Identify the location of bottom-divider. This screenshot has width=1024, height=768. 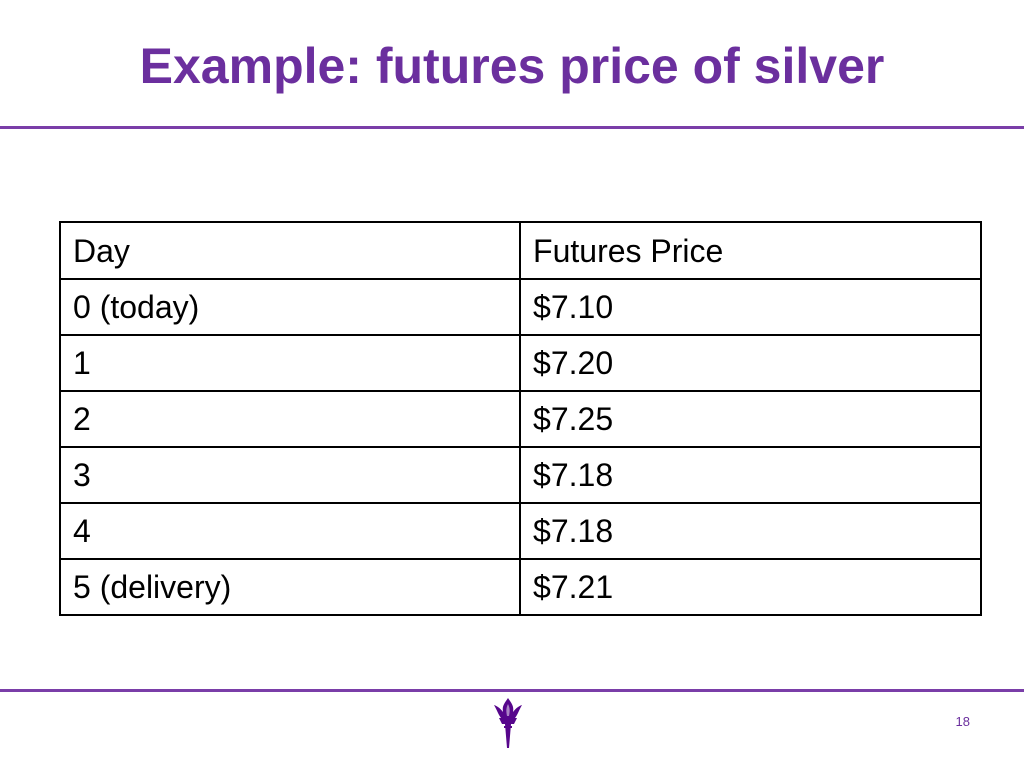
(512, 690).